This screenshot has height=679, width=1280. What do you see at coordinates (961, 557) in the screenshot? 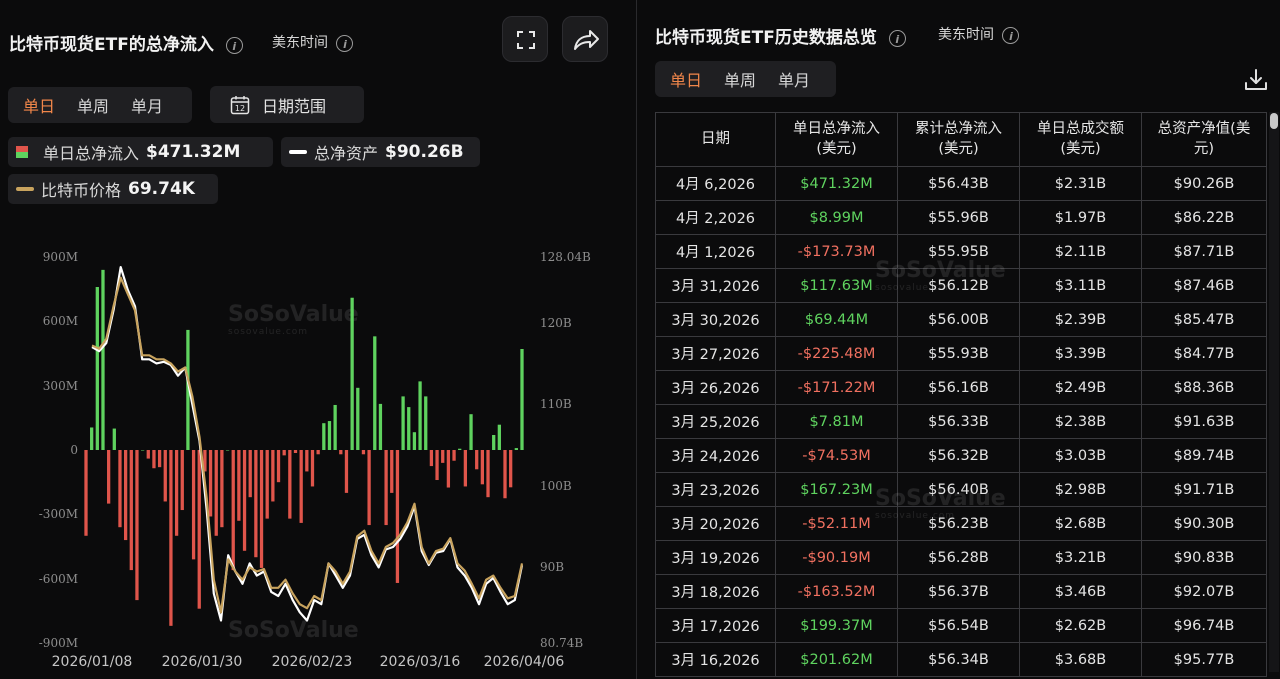
I see `table-row: 3月 19,2026 -$90.19M $56.28B $3.21B $90.83B` at bounding box center [961, 557].